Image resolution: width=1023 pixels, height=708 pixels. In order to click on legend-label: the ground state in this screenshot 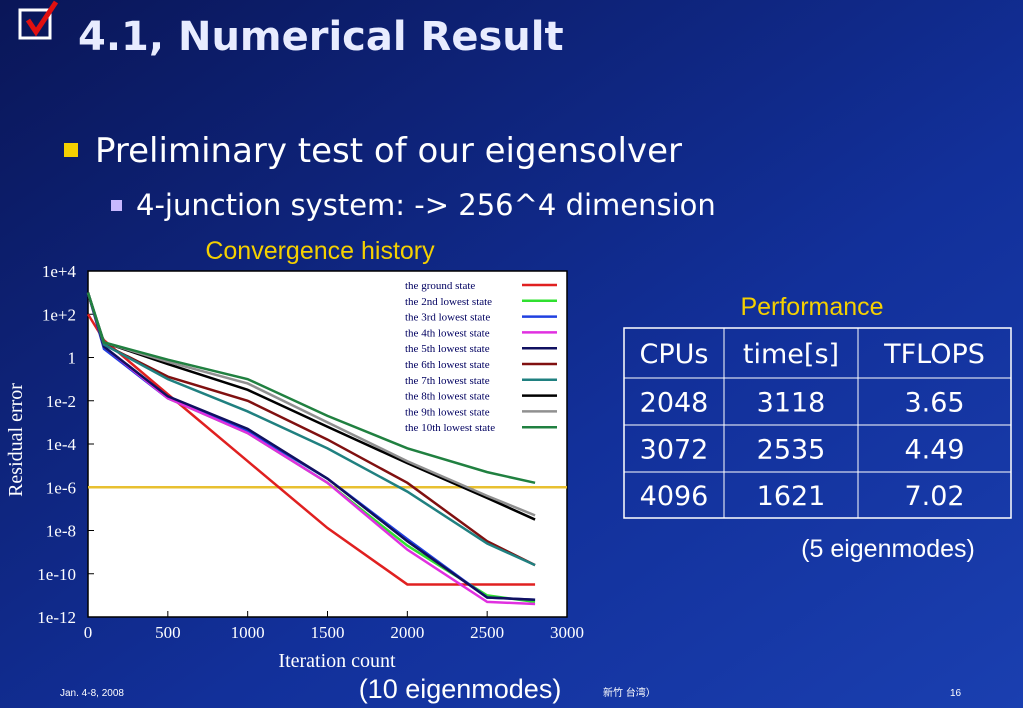, I will do `click(440, 286)`.